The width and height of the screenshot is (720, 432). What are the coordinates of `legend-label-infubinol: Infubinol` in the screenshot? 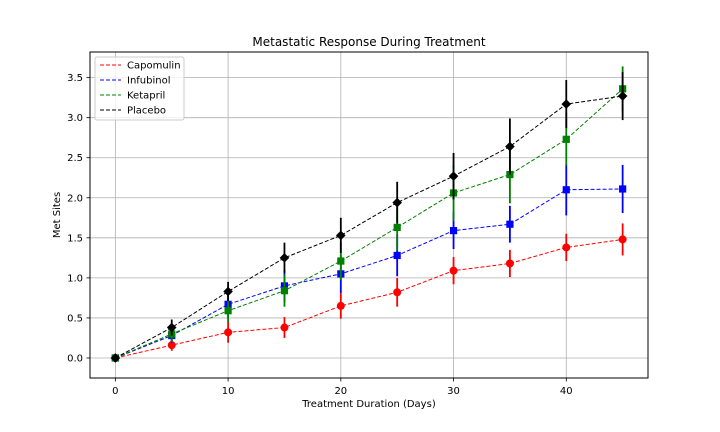 It's located at (149, 81).